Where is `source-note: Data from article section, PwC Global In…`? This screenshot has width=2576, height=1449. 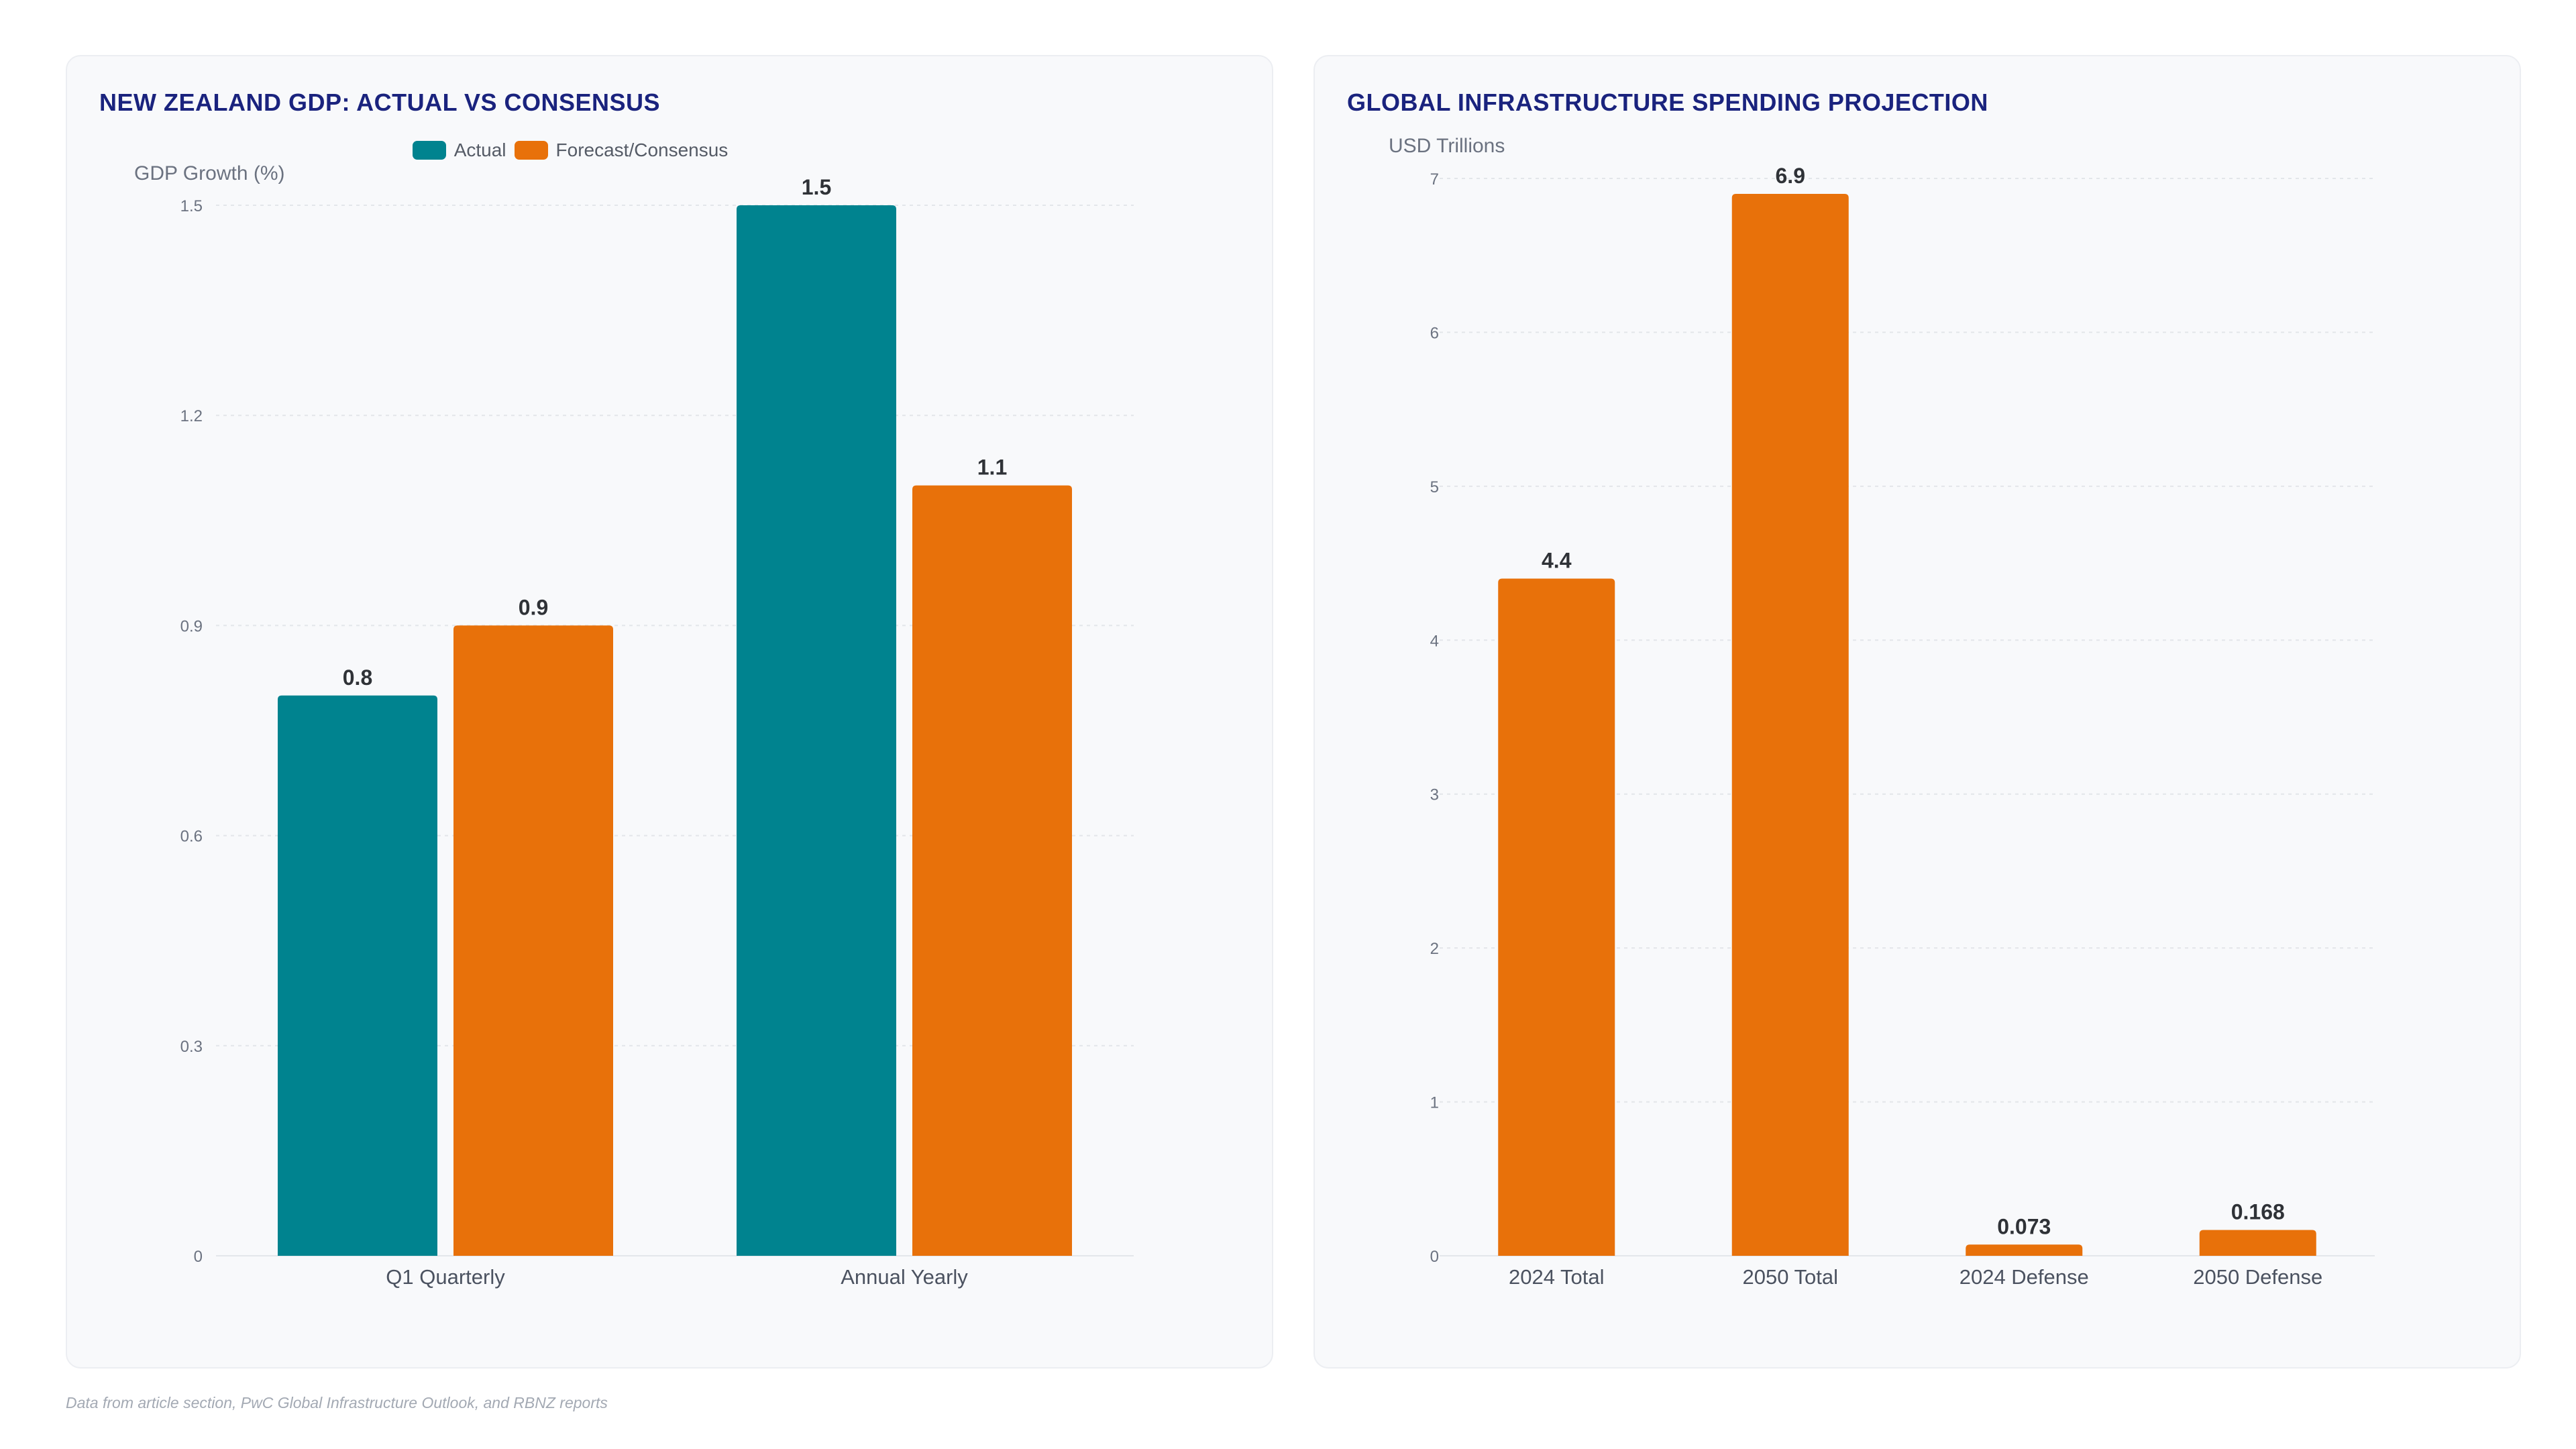 source-note: Data from article section, PwC Global In… is located at coordinates (337, 1402).